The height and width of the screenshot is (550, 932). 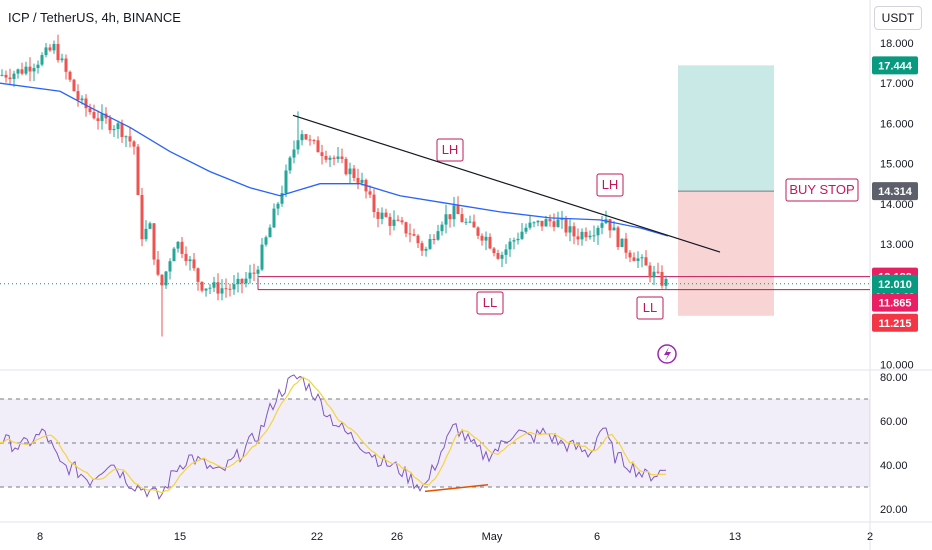 What do you see at coordinates (735, 537) in the screenshot?
I see `time-tick-label: 13` at bounding box center [735, 537].